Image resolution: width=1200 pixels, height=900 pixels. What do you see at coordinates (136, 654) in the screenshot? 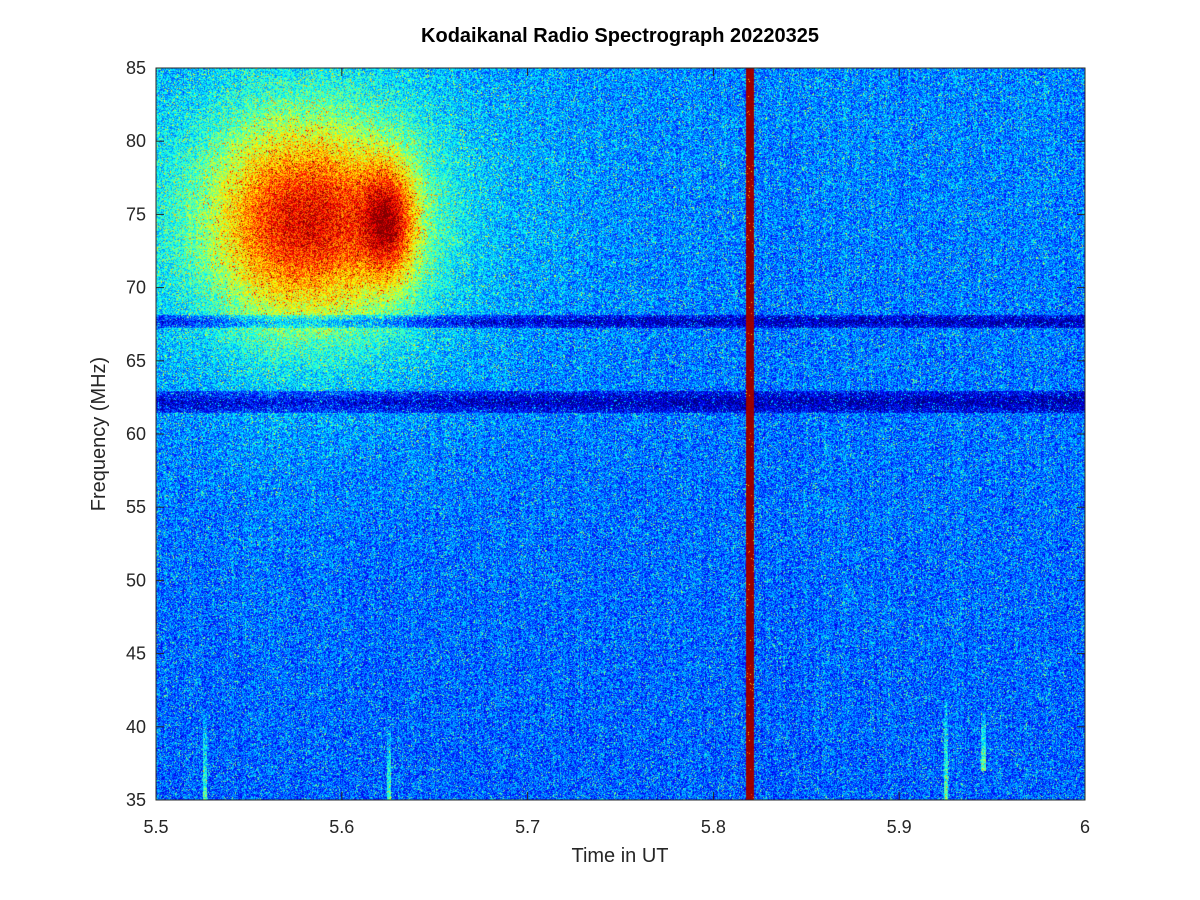
I see `y-tick-label: 45` at bounding box center [136, 654].